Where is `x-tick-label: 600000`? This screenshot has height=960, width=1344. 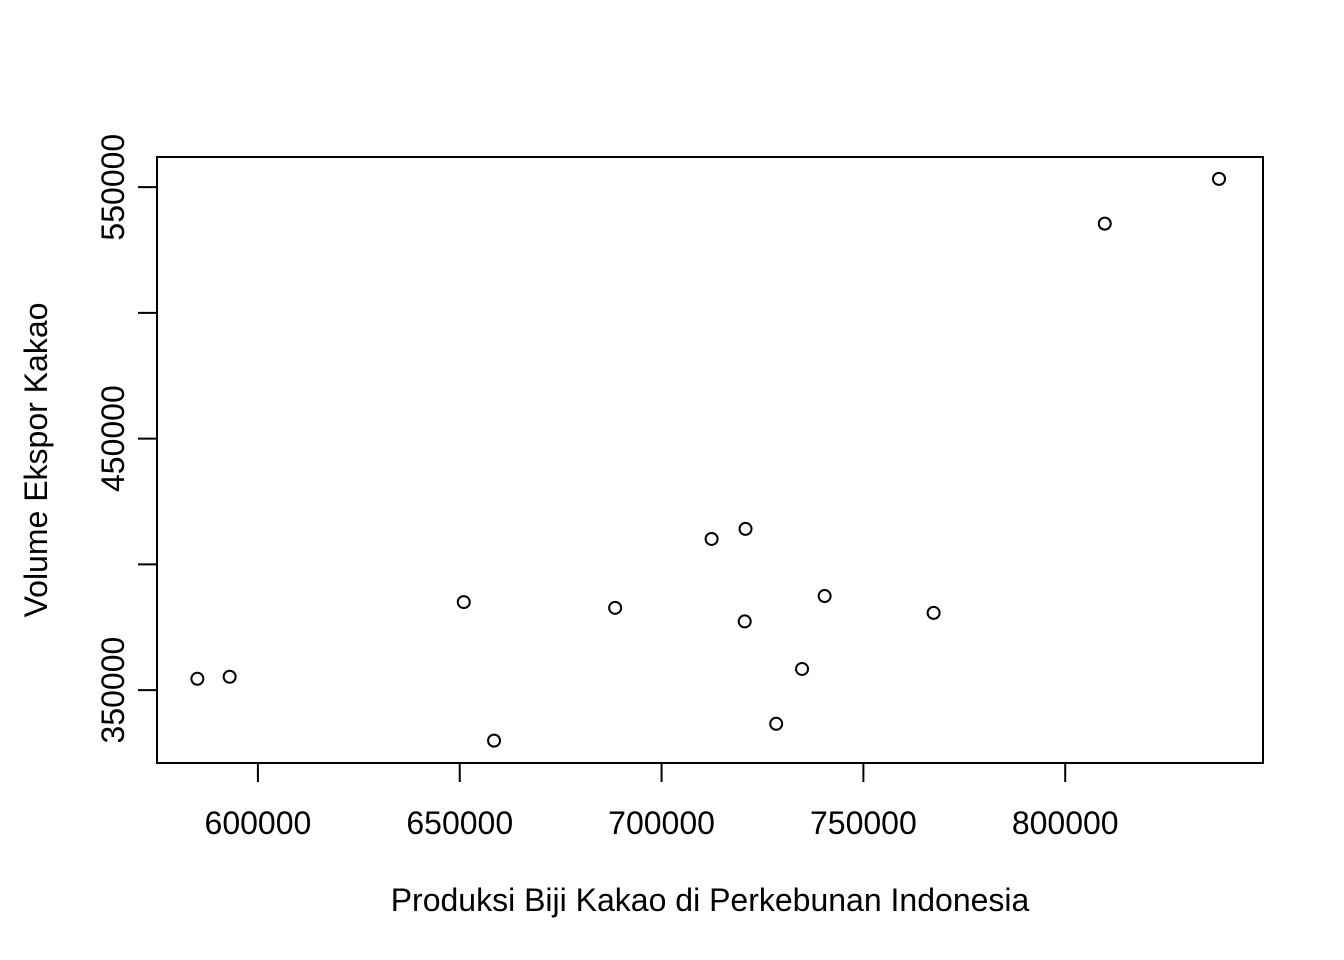 x-tick-label: 600000 is located at coordinates (258, 823).